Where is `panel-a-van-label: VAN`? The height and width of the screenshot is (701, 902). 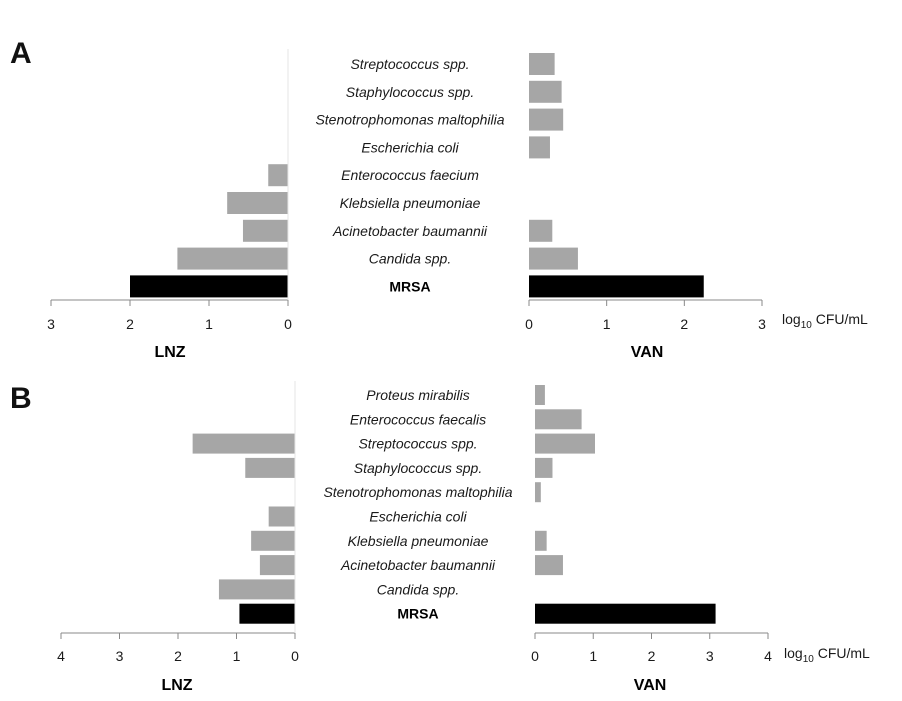
panel-a-van-label: VAN is located at coordinates (647, 352).